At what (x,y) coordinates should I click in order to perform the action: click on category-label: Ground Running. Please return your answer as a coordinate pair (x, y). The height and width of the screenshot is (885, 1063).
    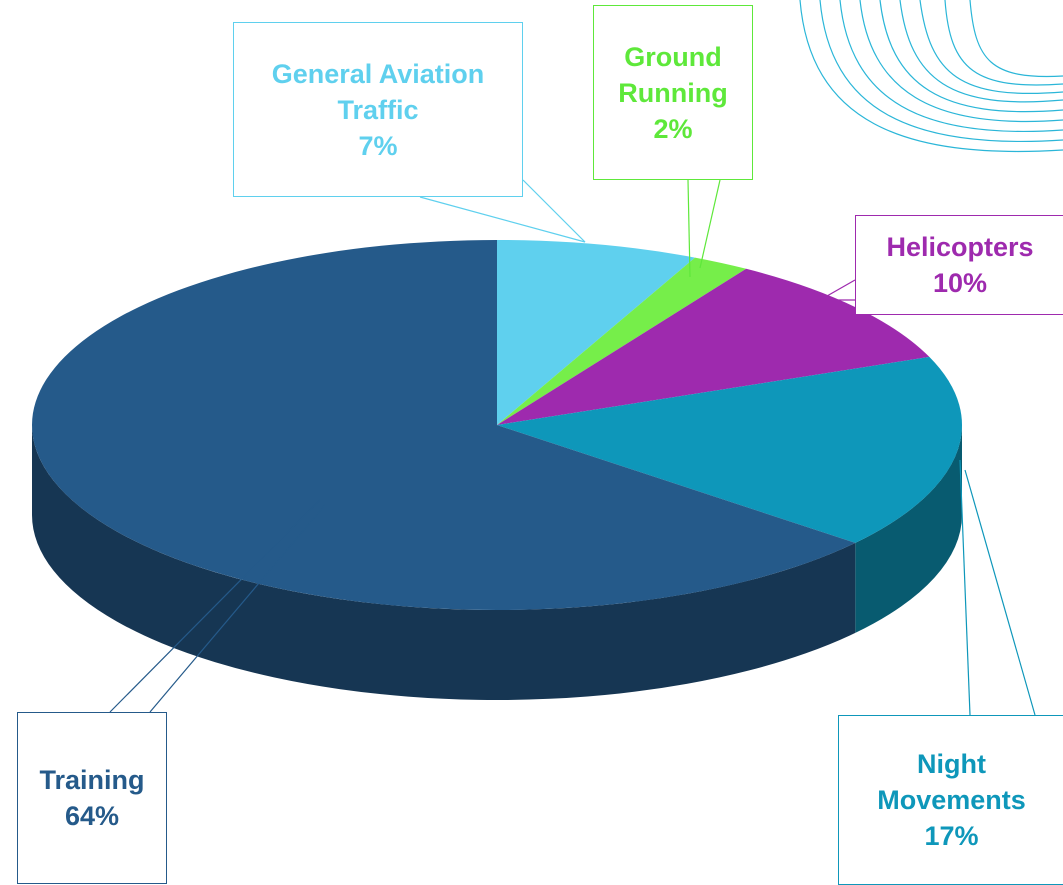
    Looking at the image, I should click on (673, 74).